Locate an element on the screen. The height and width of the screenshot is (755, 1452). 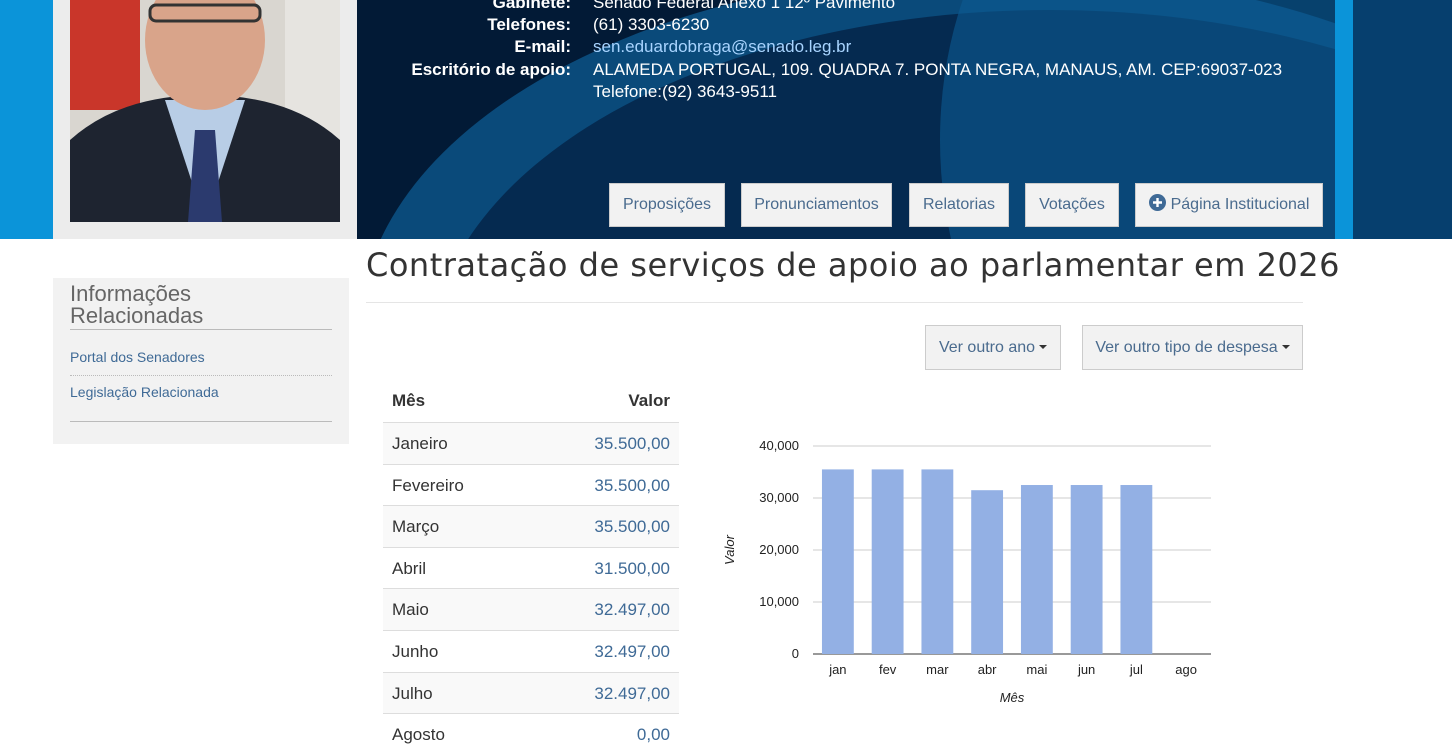
month-cell: Junho is located at coordinates (415, 651).